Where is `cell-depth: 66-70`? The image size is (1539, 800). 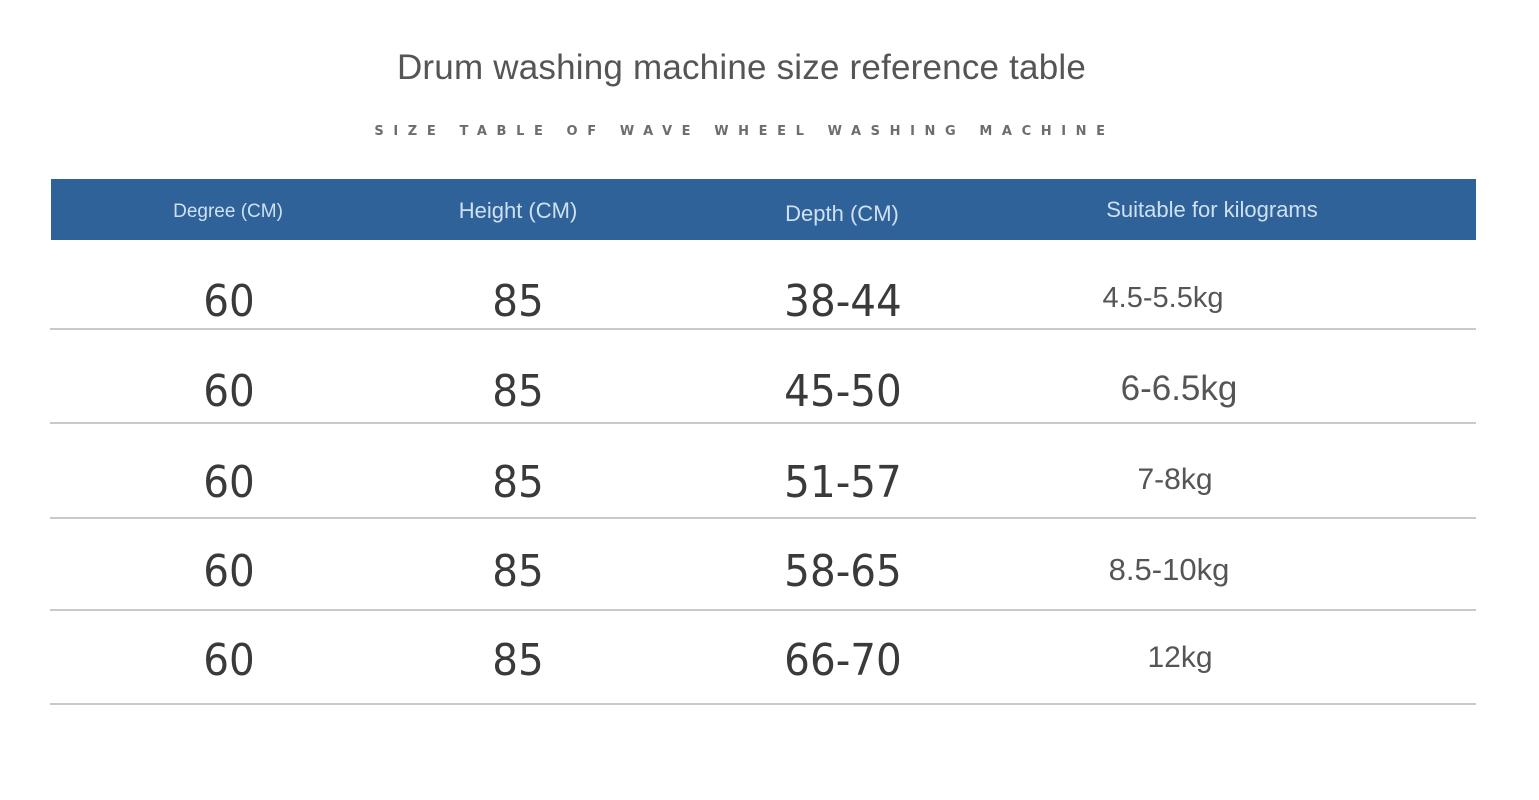
cell-depth: 66-70 is located at coordinates (843, 660).